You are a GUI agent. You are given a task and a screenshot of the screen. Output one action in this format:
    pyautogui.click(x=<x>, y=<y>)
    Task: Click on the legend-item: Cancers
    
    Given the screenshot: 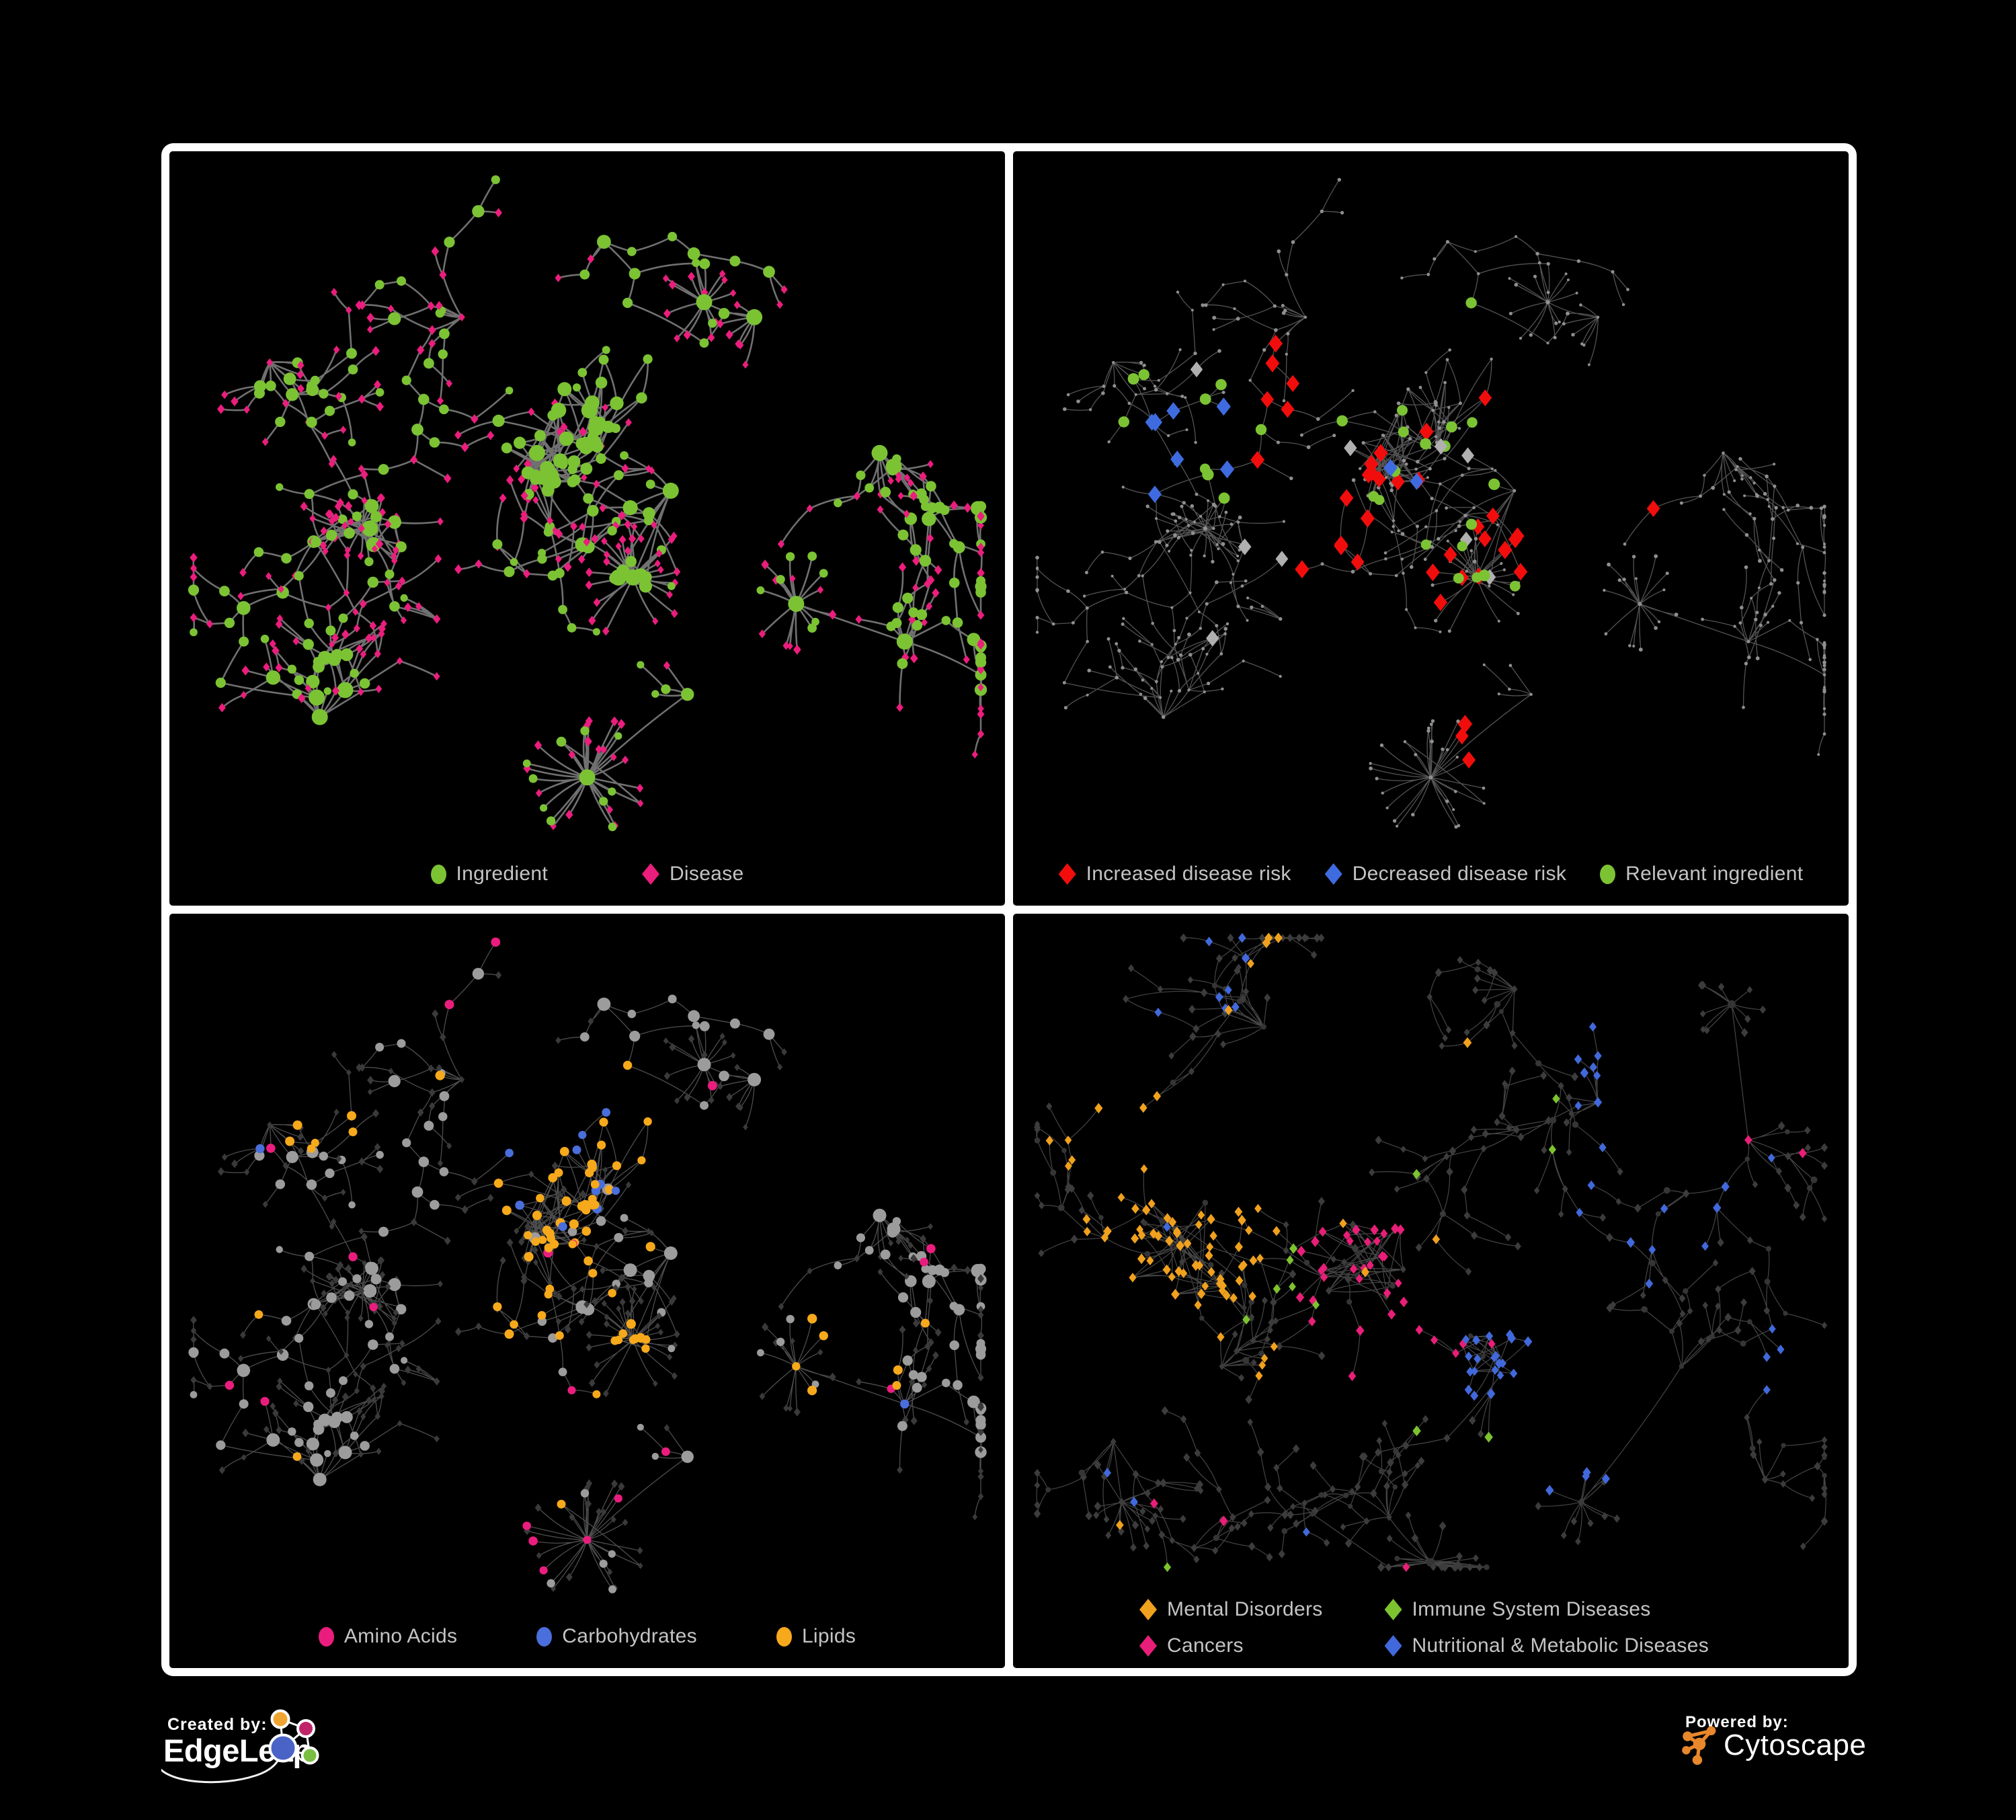 What is the action you would take?
    pyautogui.click(x=1231, y=1645)
    